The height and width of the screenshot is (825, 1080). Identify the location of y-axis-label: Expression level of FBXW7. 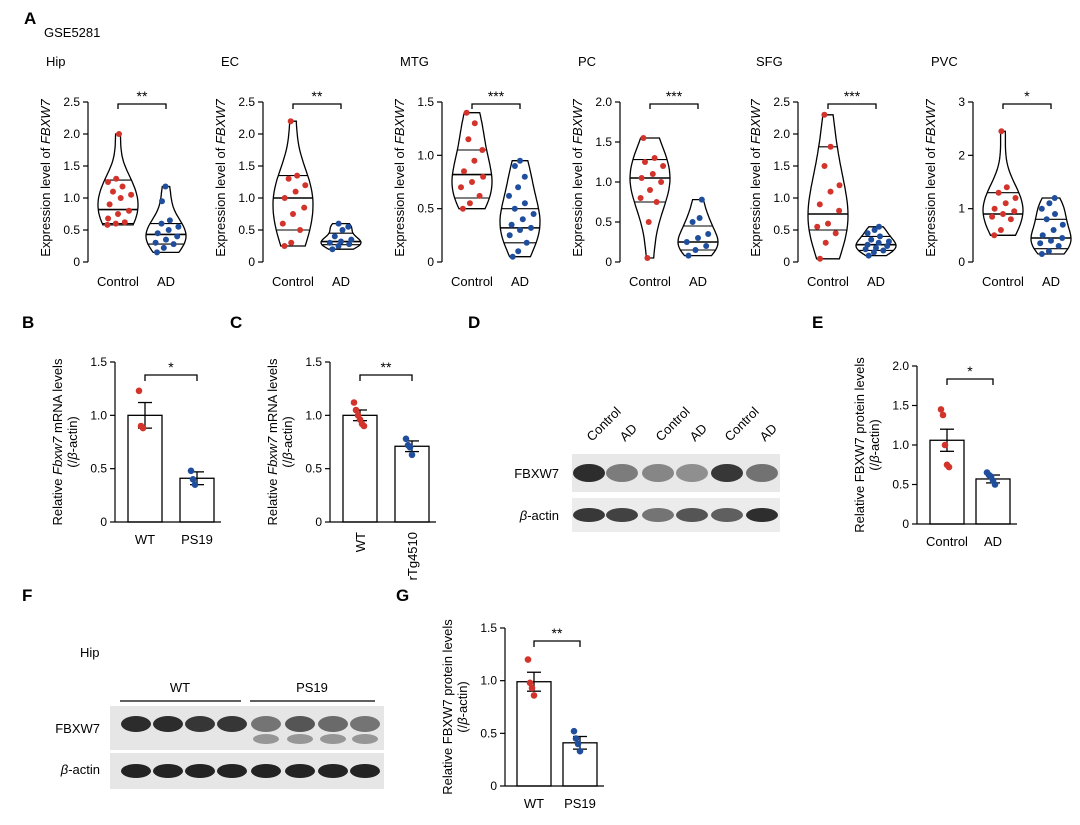
(755, 177).